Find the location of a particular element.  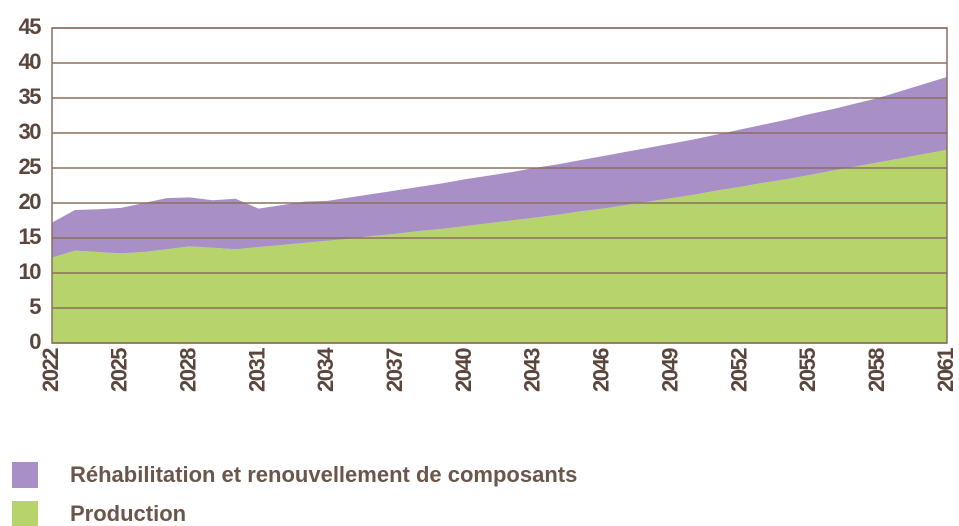

x-tick-label: 2034 is located at coordinates (325, 369).